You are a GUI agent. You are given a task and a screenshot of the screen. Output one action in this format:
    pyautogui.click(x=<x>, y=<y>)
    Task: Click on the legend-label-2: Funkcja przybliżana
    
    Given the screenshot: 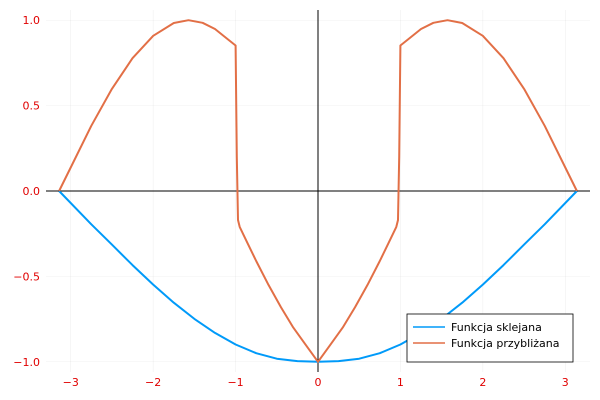 What is the action you would take?
    pyautogui.click(x=505, y=343)
    